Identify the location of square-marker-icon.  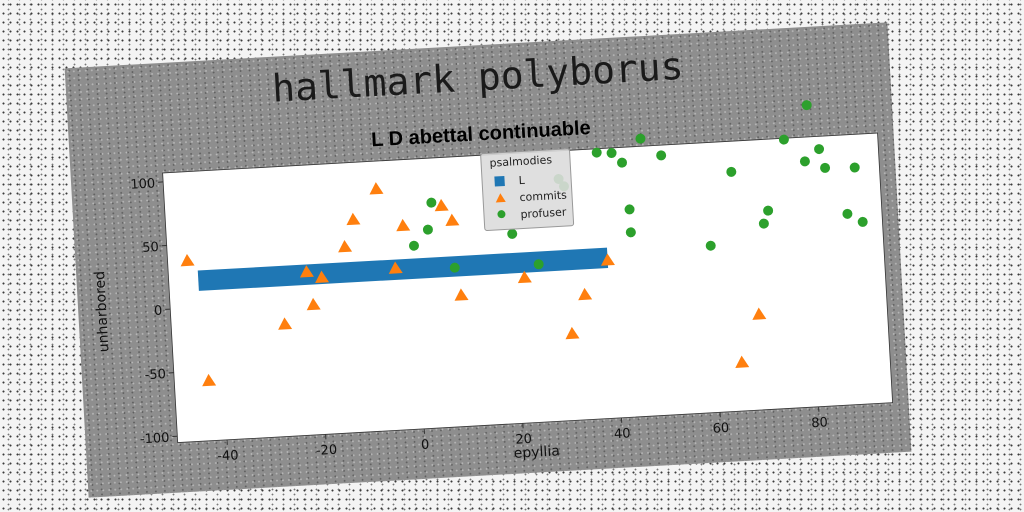
(499, 181).